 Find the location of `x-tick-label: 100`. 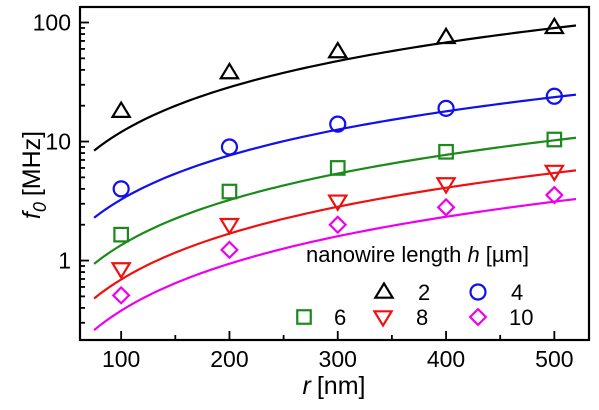

x-tick-label: 100 is located at coordinates (121, 359).